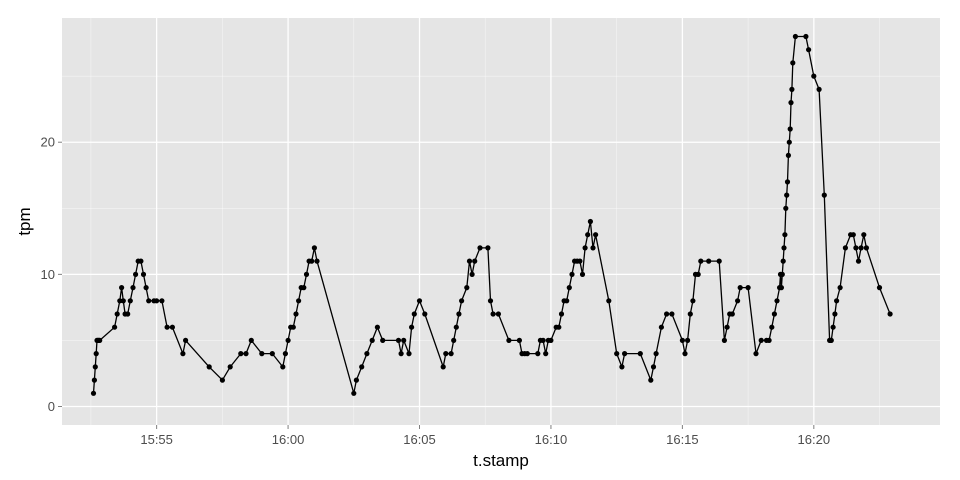 The height and width of the screenshot is (480, 960). I want to click on x-axis-title: t.stamp, so click(501, 460).